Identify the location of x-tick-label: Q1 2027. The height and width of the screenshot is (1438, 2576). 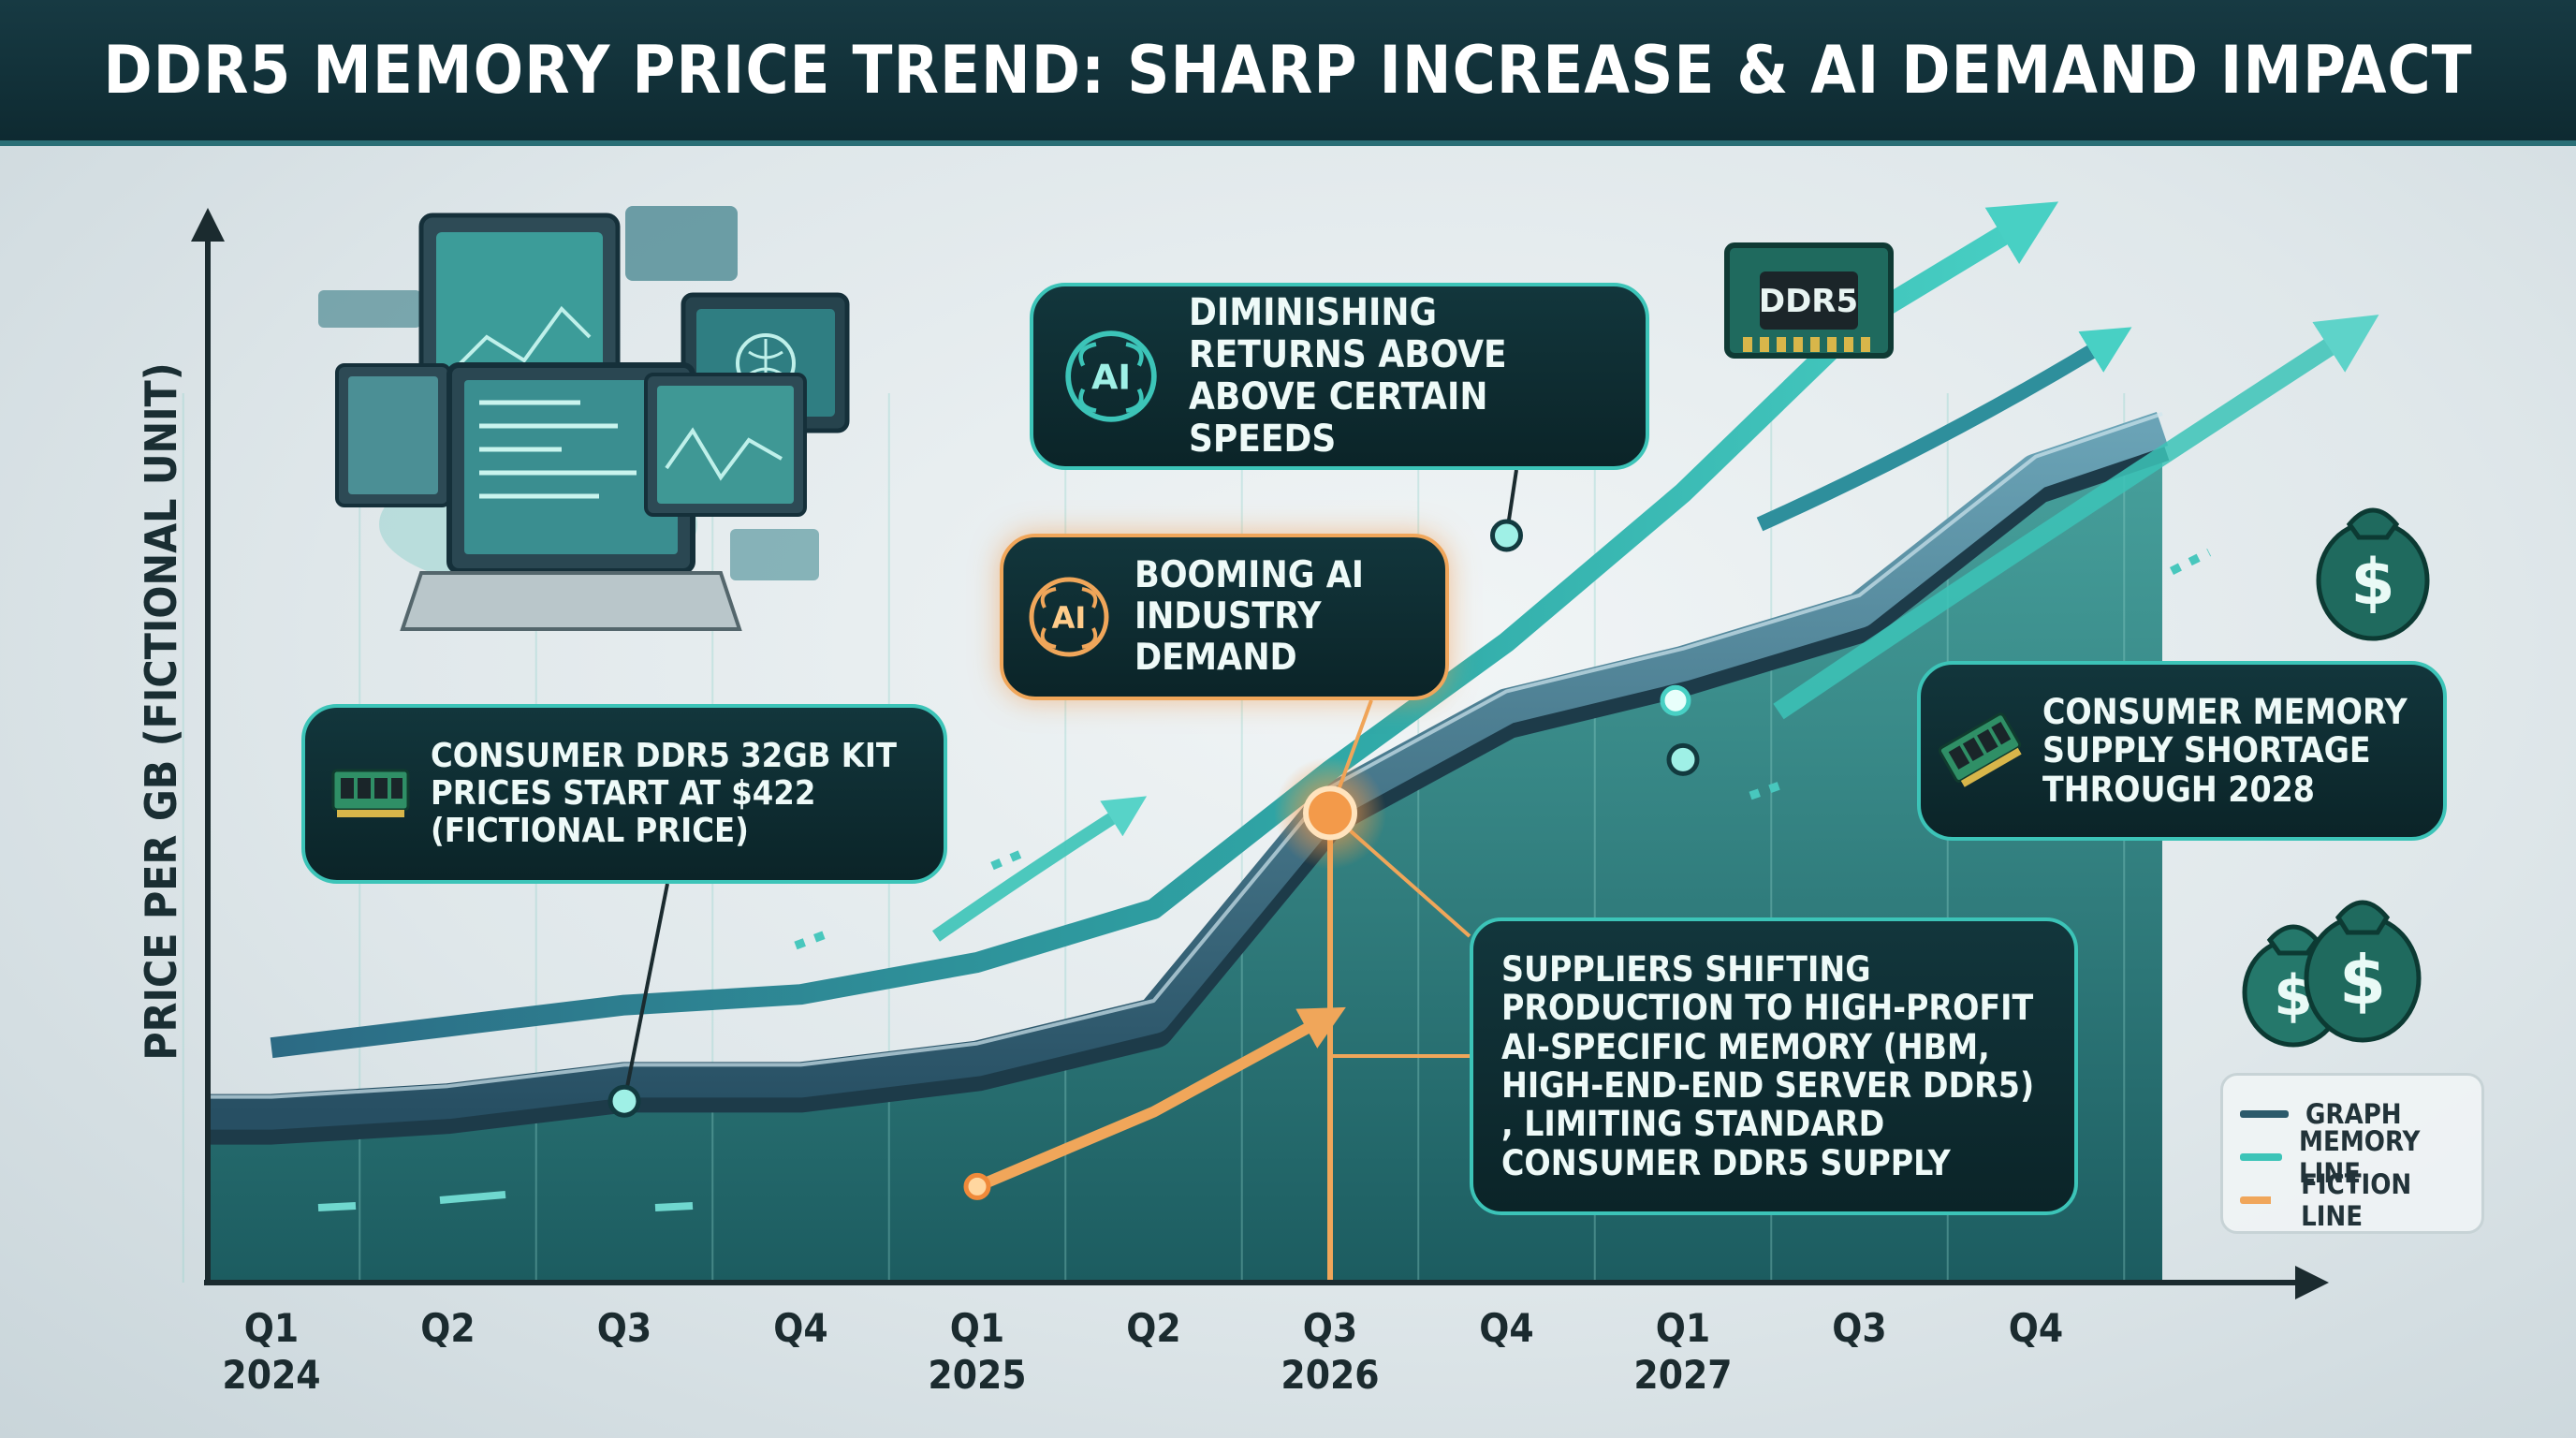
(1683, 1351).